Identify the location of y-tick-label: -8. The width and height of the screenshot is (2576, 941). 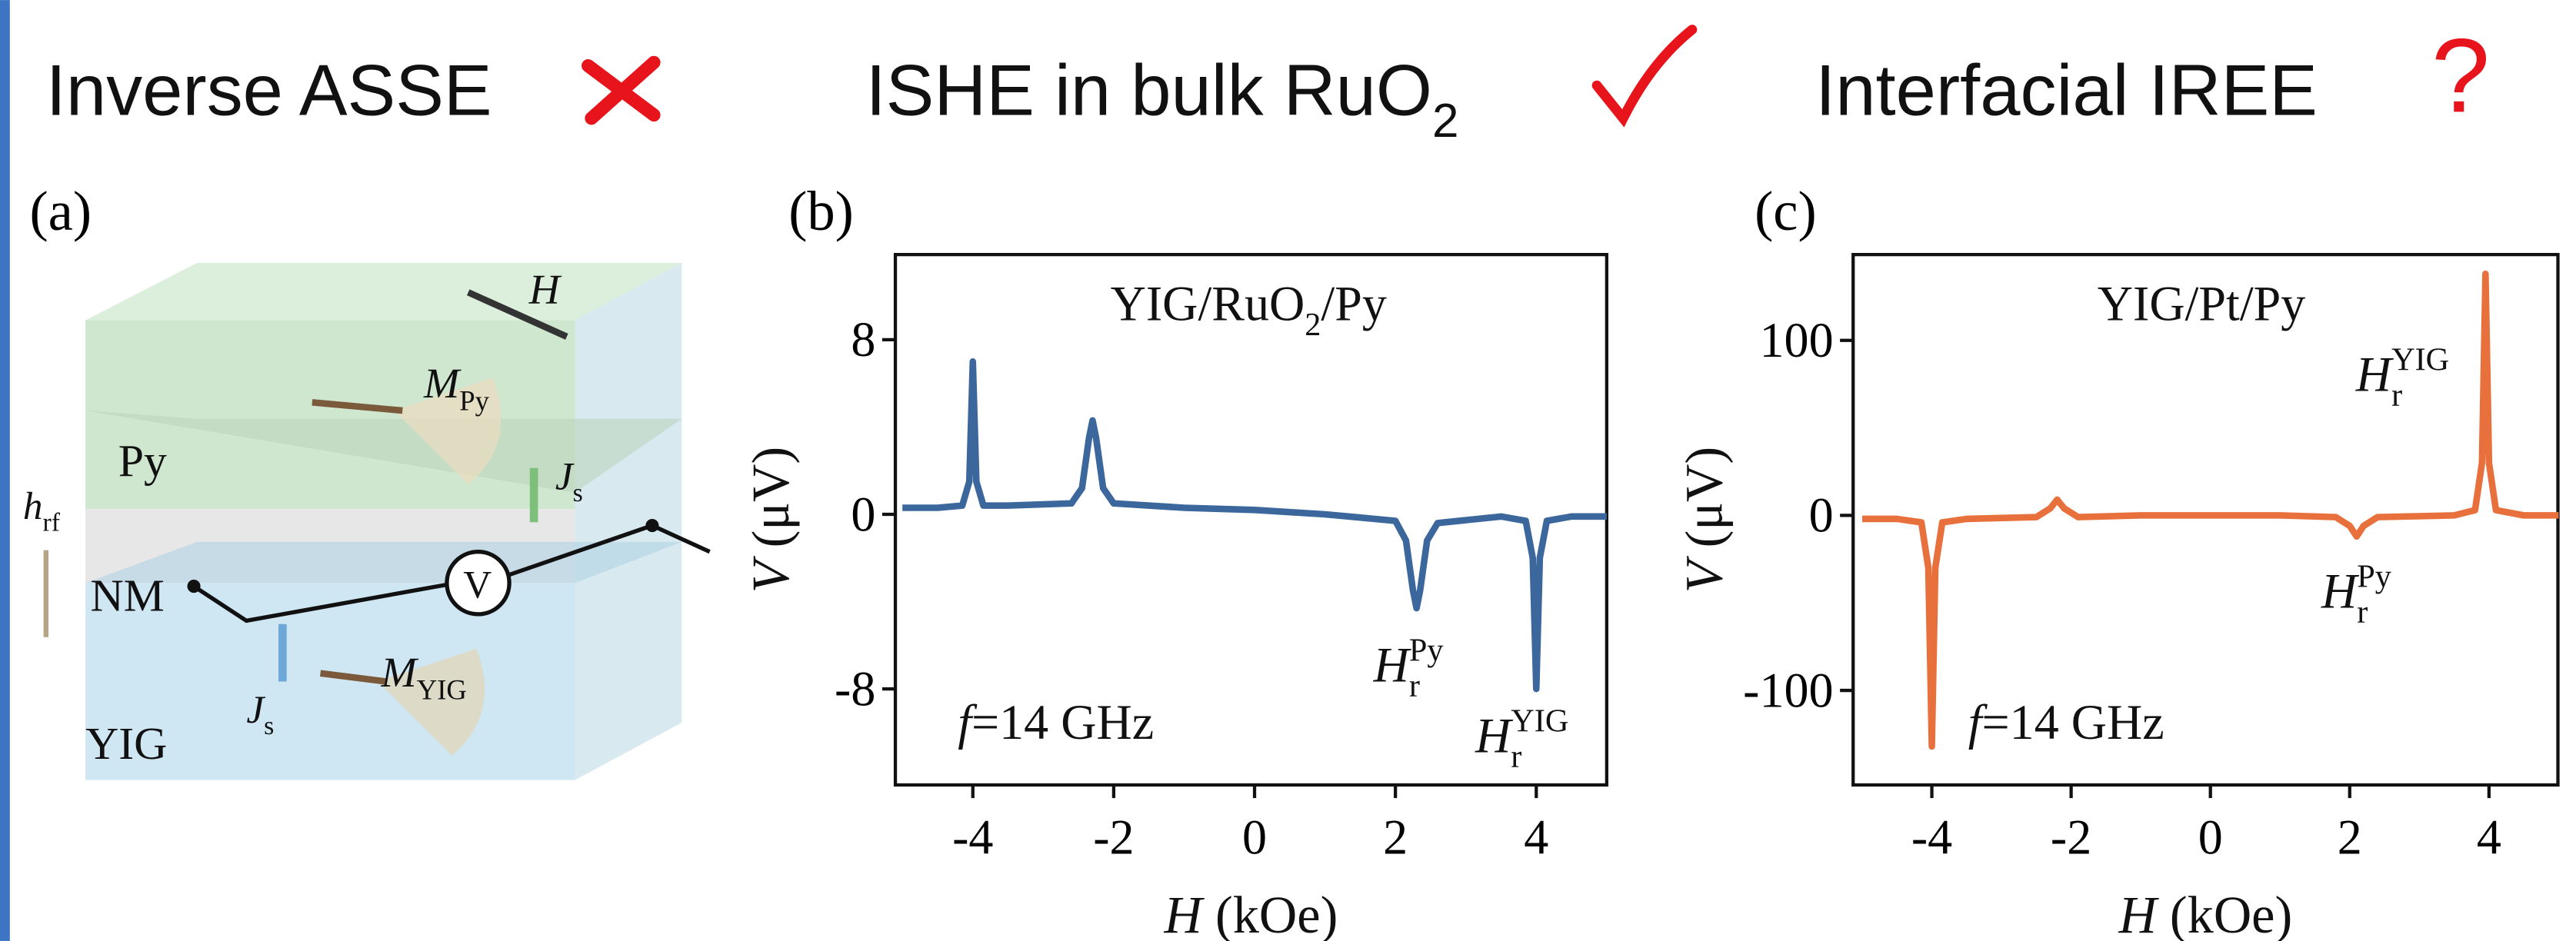
(855, 688).